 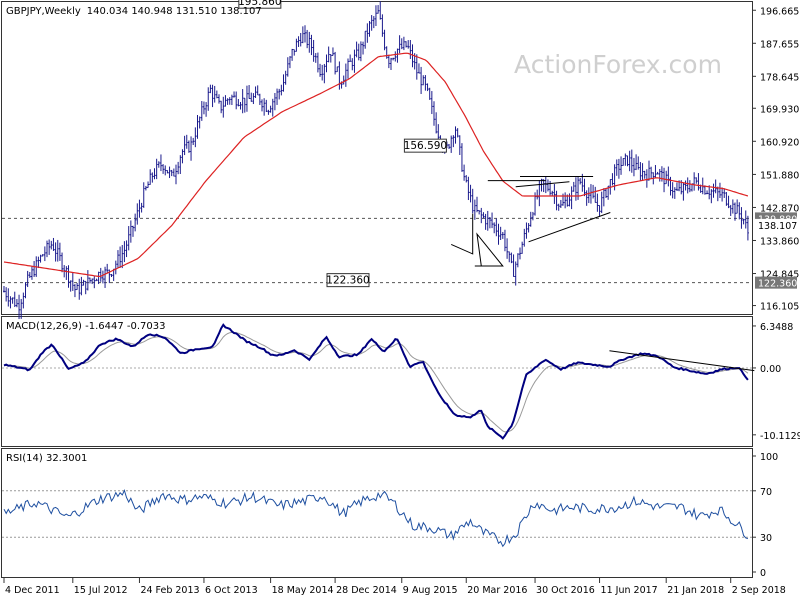 What do you see at coordinates (618, 64) in the screenshot?
I see `watermark: ActionForex.com` at bounding box center [618, 64].